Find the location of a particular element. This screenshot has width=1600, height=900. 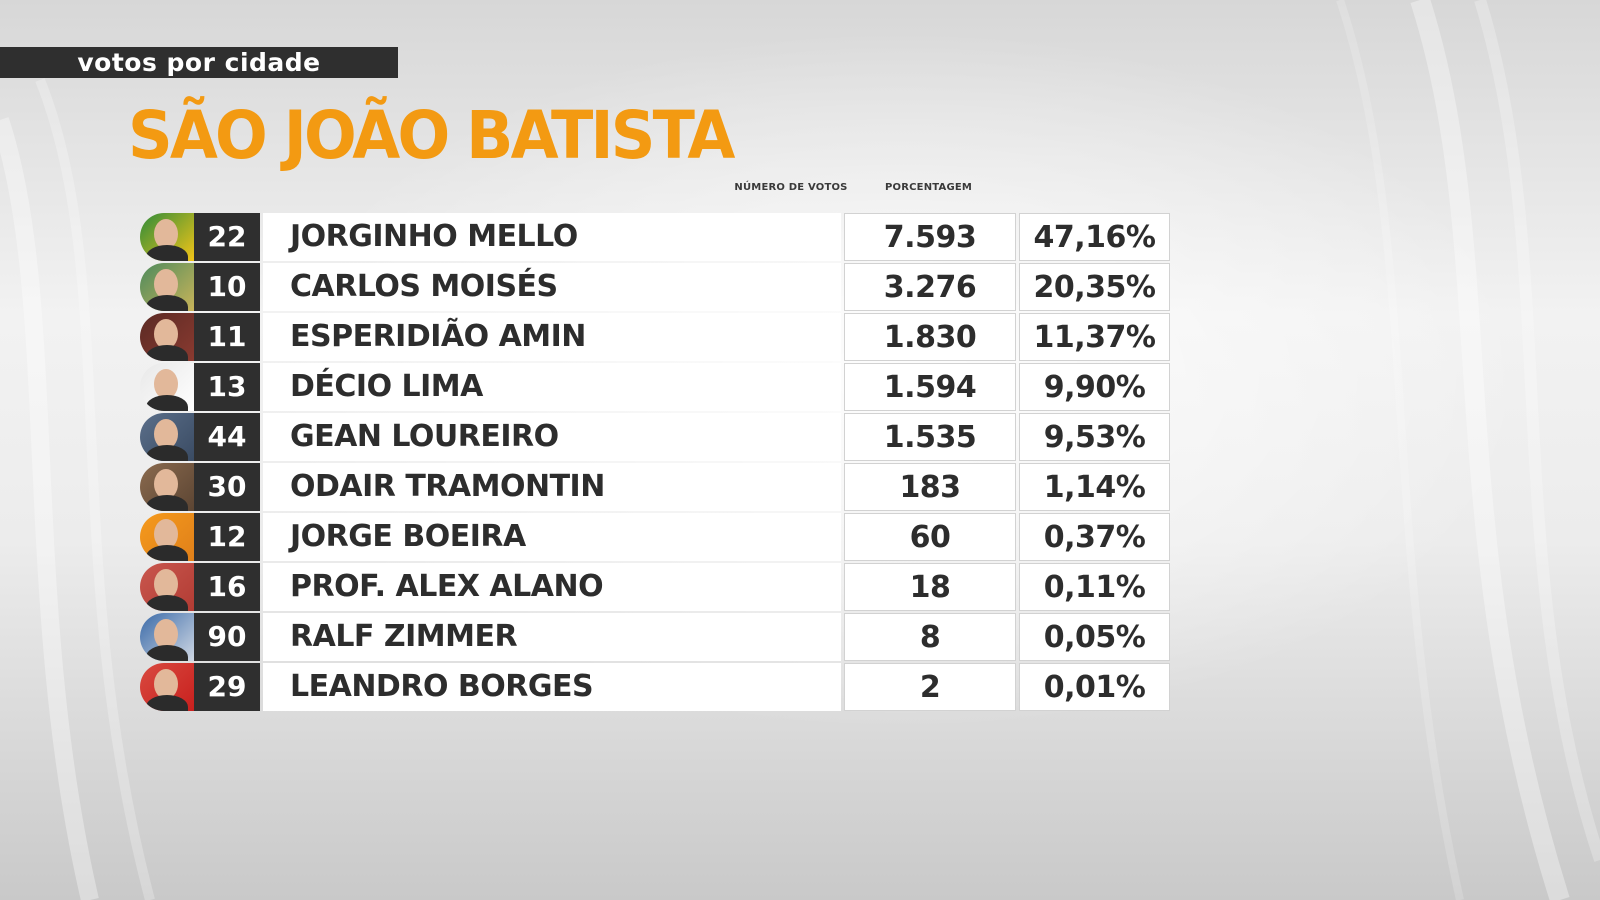

percentage-column-header: PORCENTAGEM is located at coordinates (929, 187).